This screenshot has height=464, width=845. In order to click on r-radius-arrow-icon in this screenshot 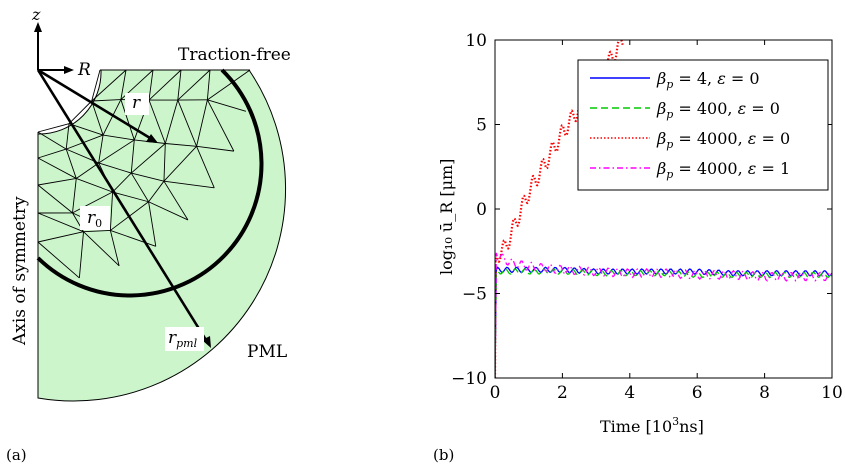, I will do `click(152, 138)`.